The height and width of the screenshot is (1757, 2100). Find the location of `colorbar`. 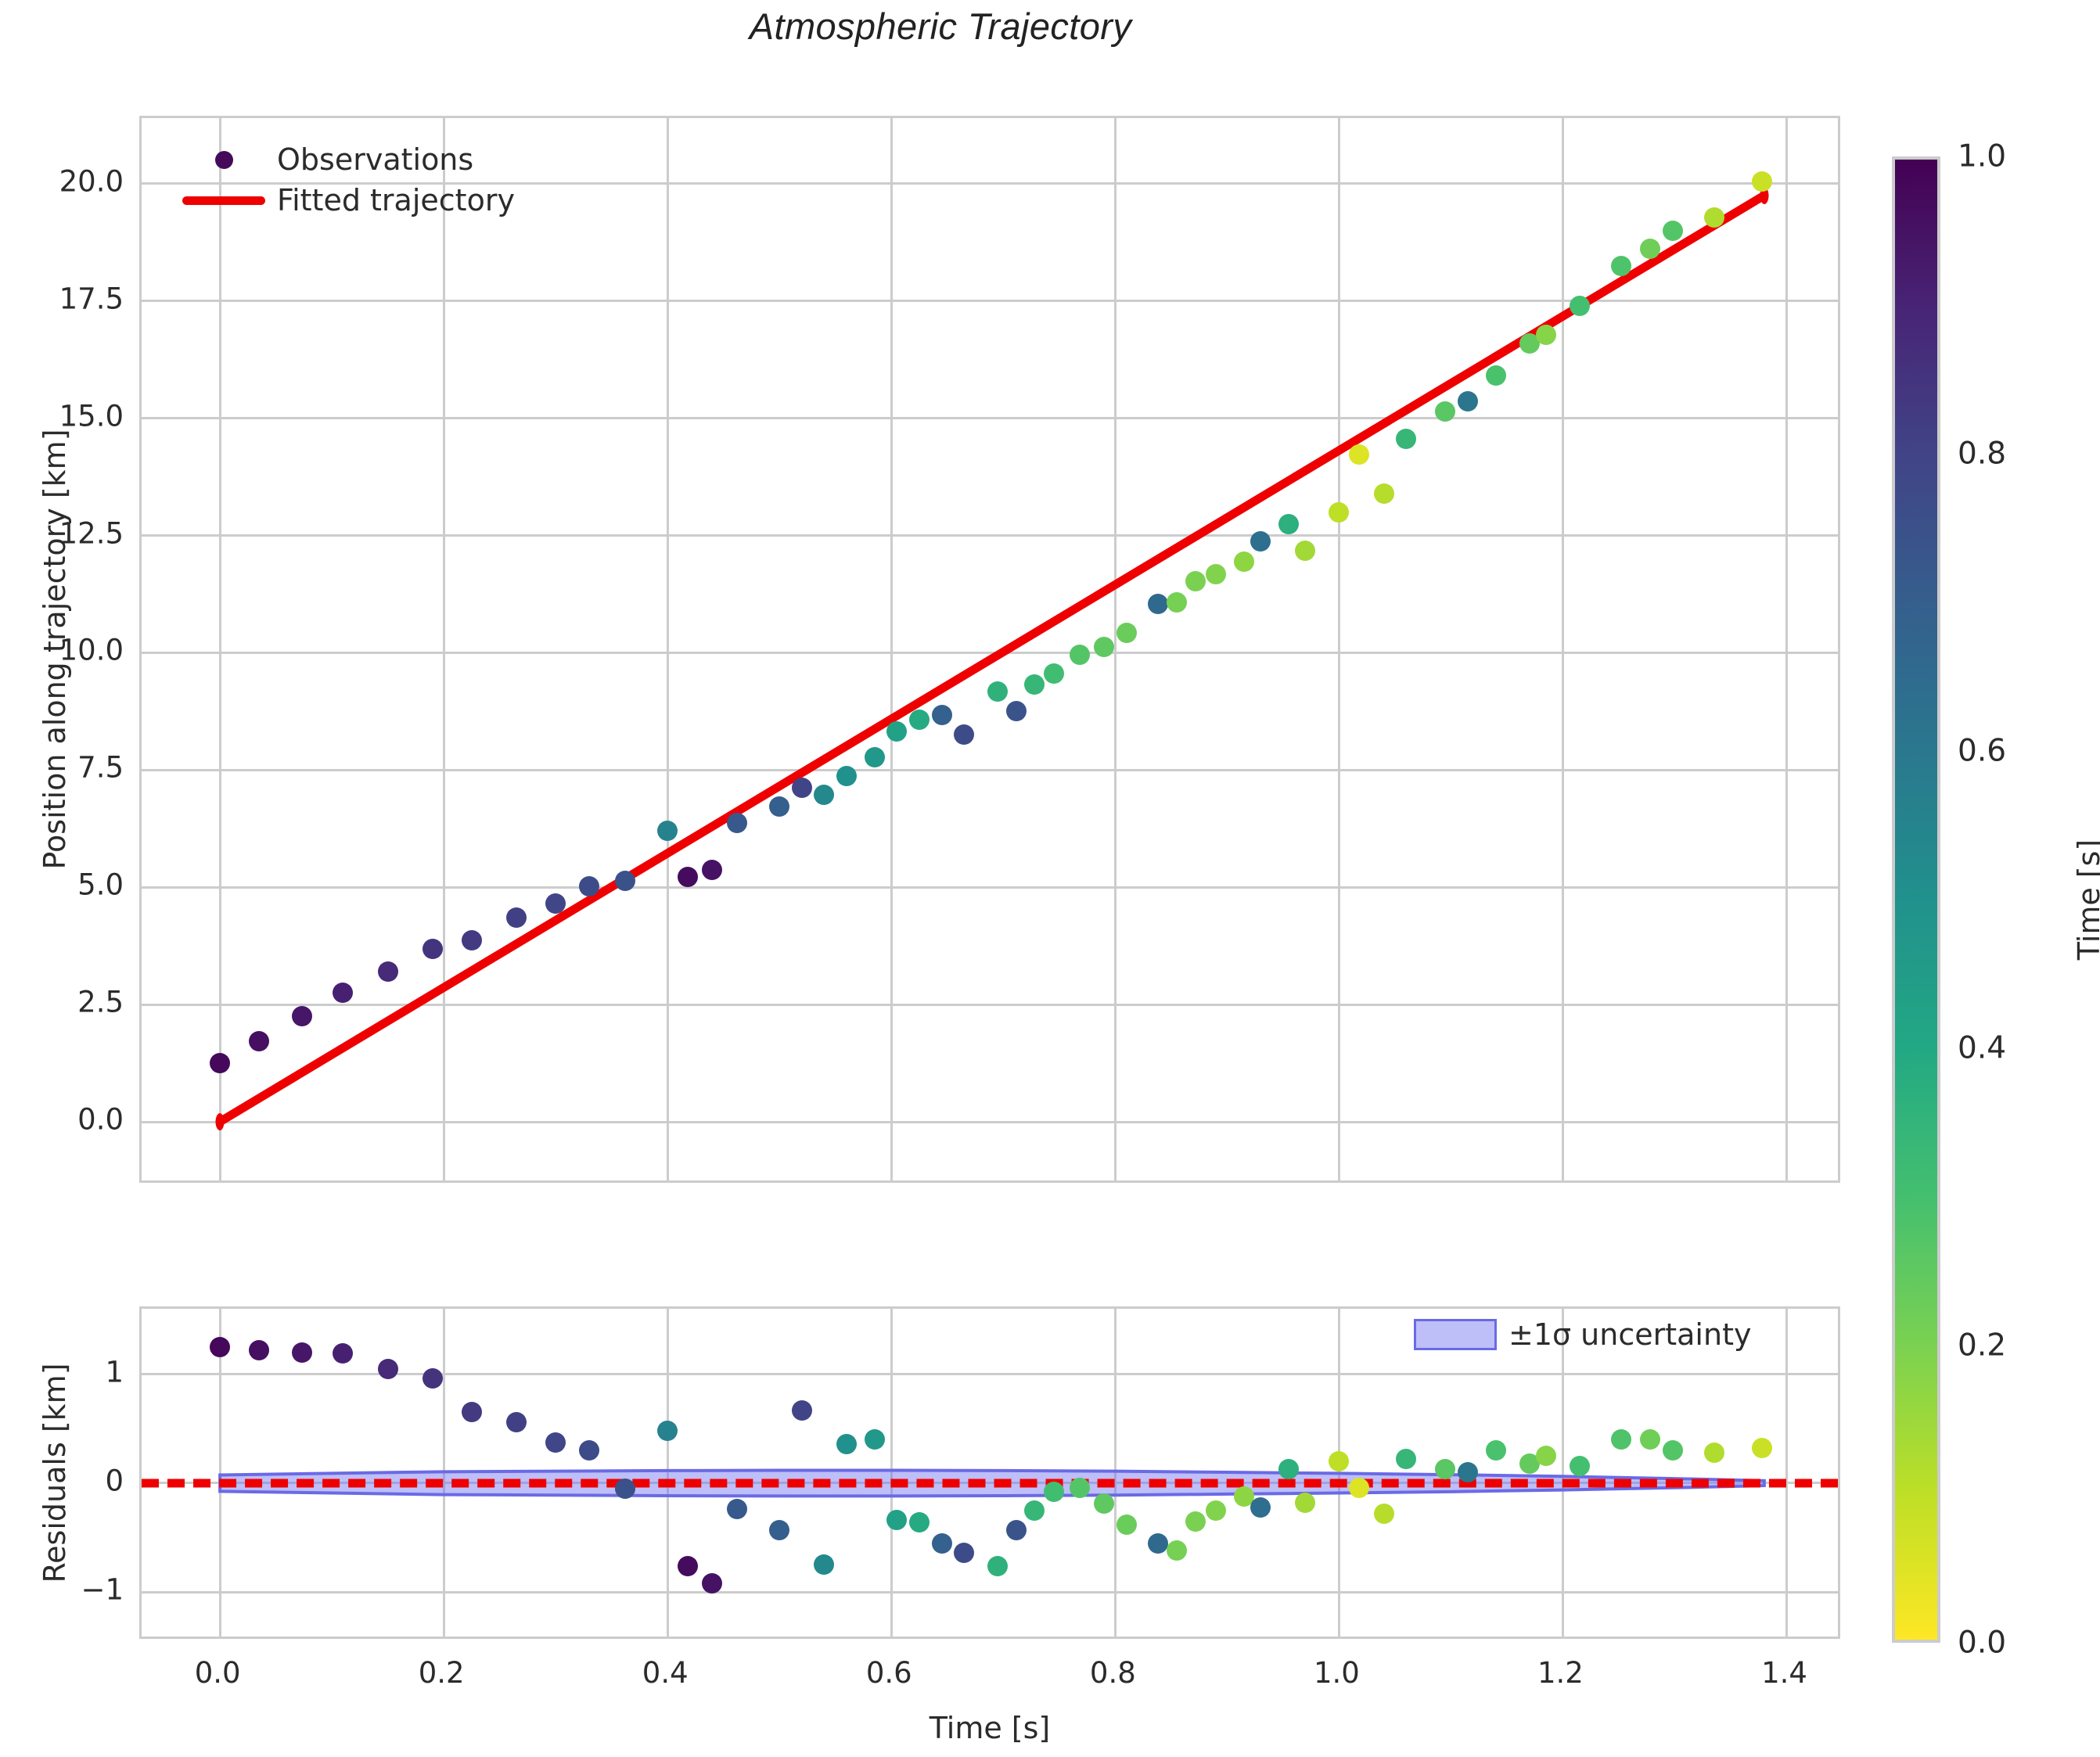

colorbar is located at coordinates (1916, 900).